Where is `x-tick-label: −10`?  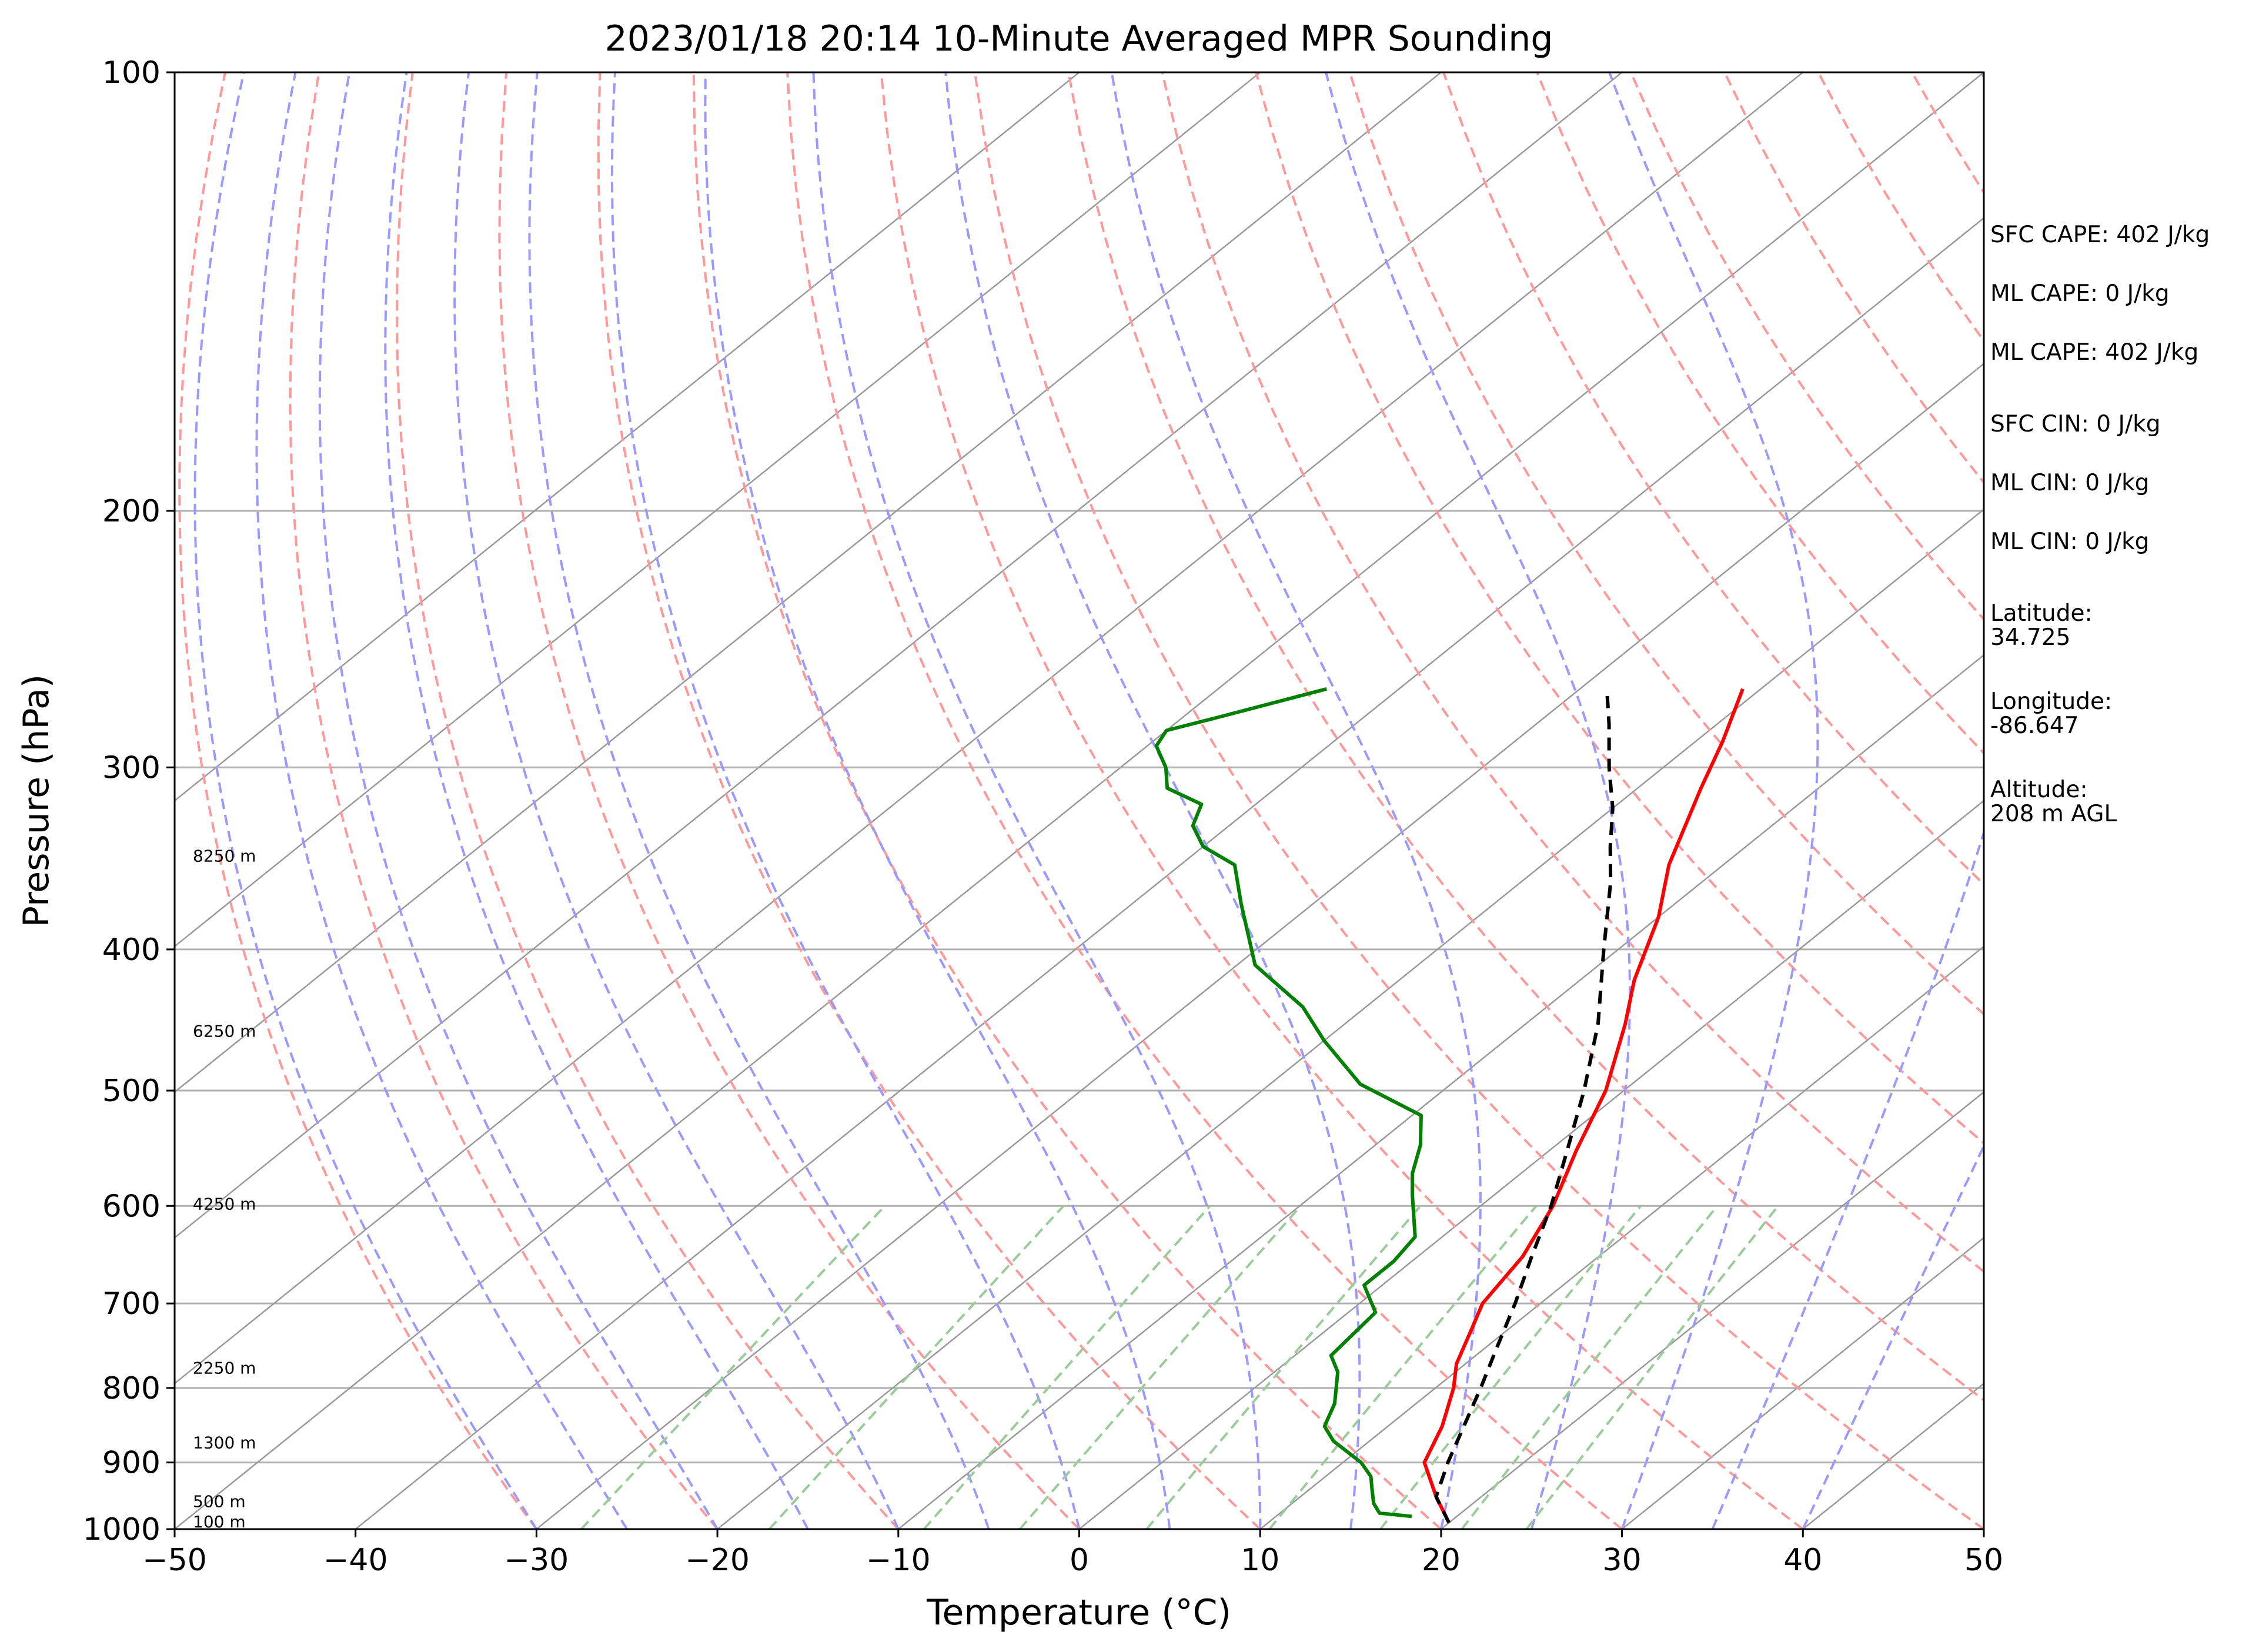
x-tick-label: −10 is located at coordinates (899, 1560).